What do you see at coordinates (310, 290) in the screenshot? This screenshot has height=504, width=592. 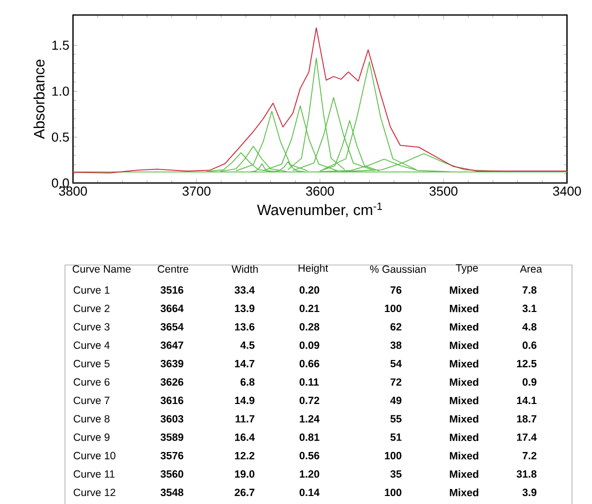 I see `text: 0.20` at bounding box center [310, 290].